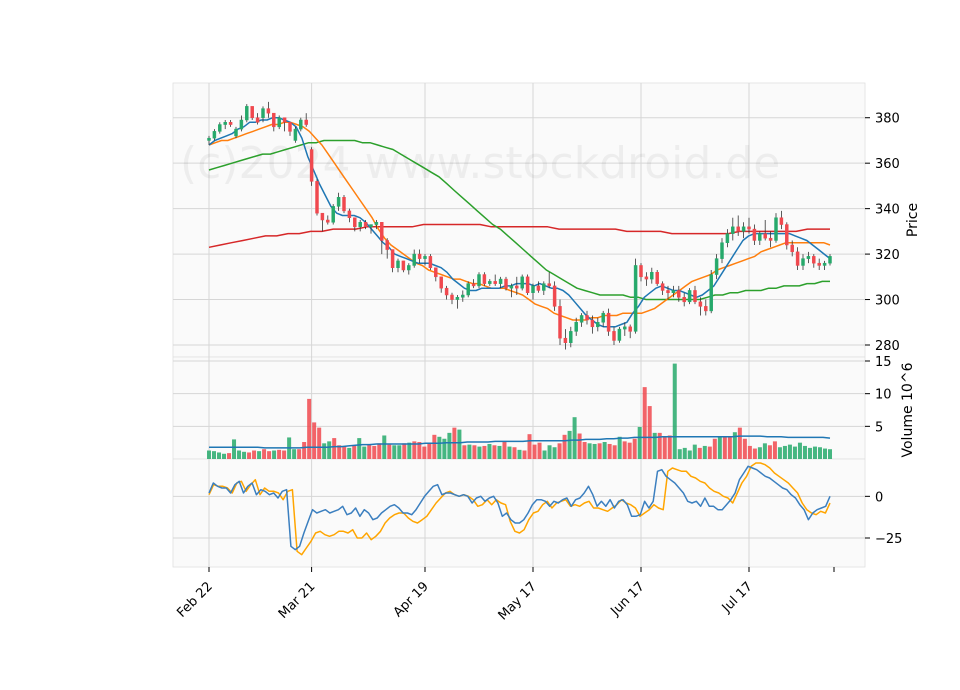 The image size is (960, 690). I want to click on price-y-tick-label: 340, so click(887, 210).